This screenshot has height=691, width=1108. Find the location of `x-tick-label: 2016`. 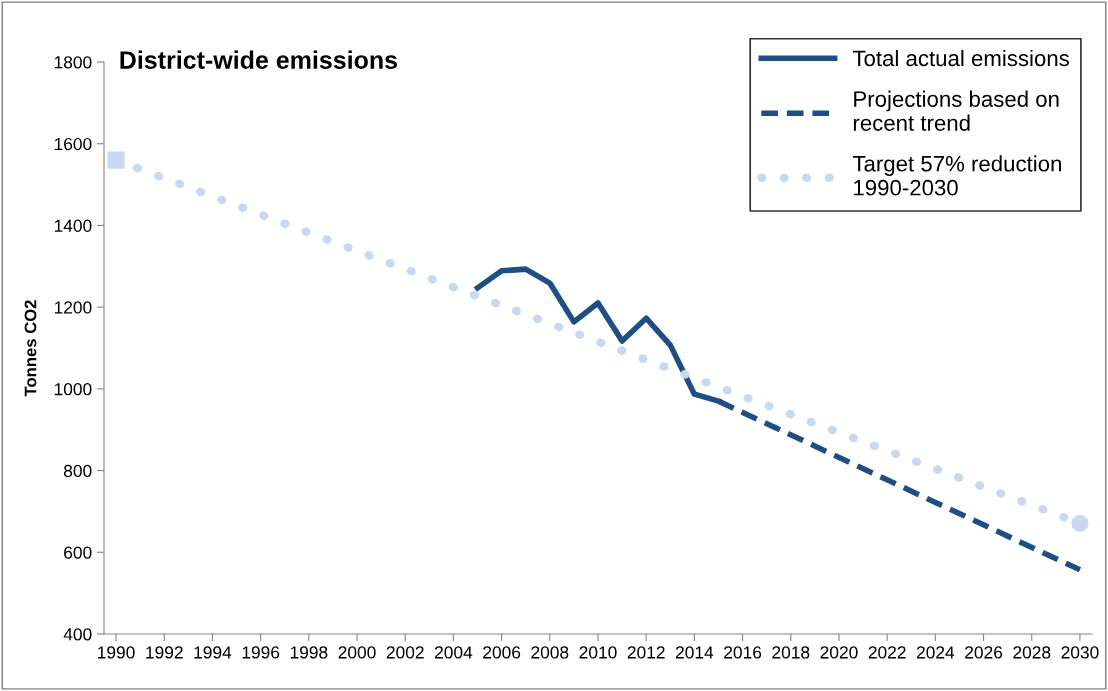

x-tick-label: 2016 is located at coordinates (743, 652).